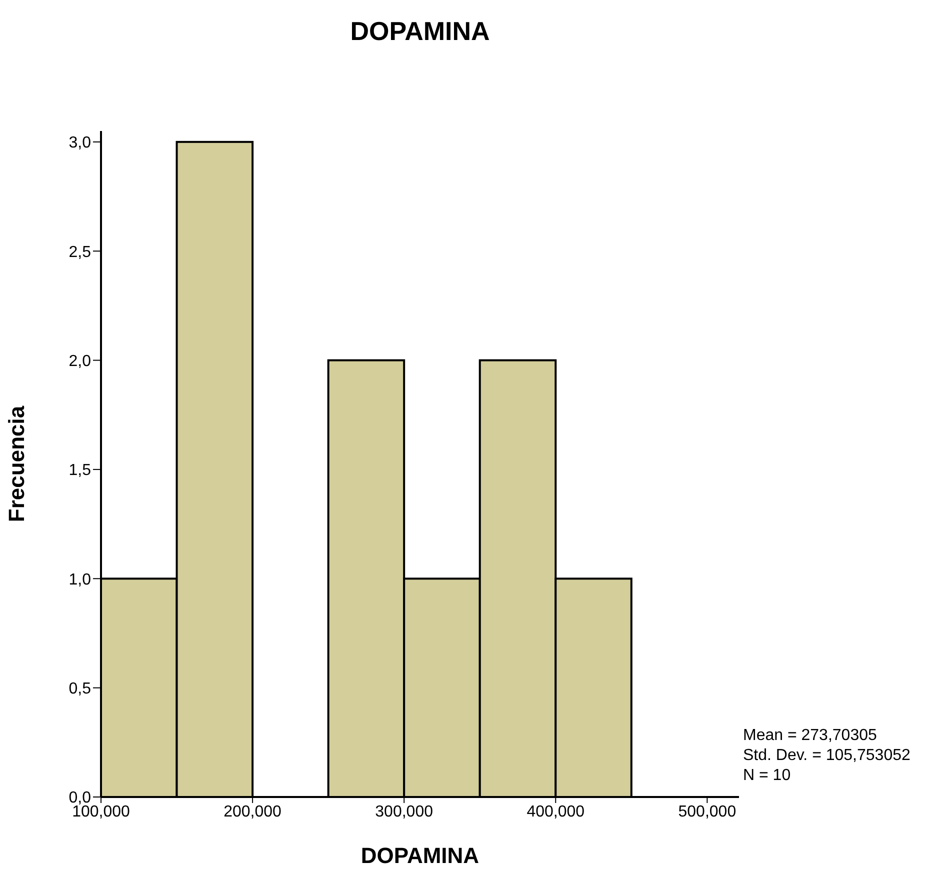  What do you see at coordinates (80, 471) in the screenshot?
I see `y-tick-label: 1,5` at bounding box center [80, 471].